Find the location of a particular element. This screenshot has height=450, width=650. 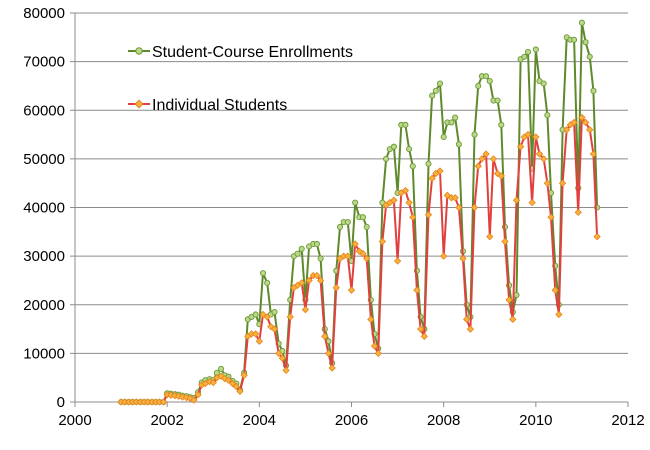

legend-marker-enrollments is located at coordinates (139, 51).